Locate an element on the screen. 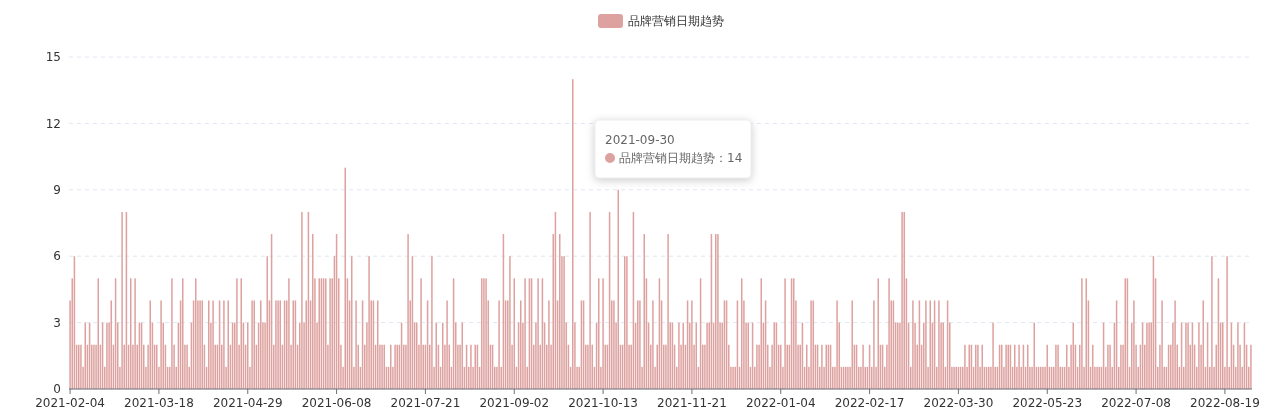 The width and height of the screenshot is (1278, 417). x-tick-label: 2021-02-04 is located at coordinates (70, 403).